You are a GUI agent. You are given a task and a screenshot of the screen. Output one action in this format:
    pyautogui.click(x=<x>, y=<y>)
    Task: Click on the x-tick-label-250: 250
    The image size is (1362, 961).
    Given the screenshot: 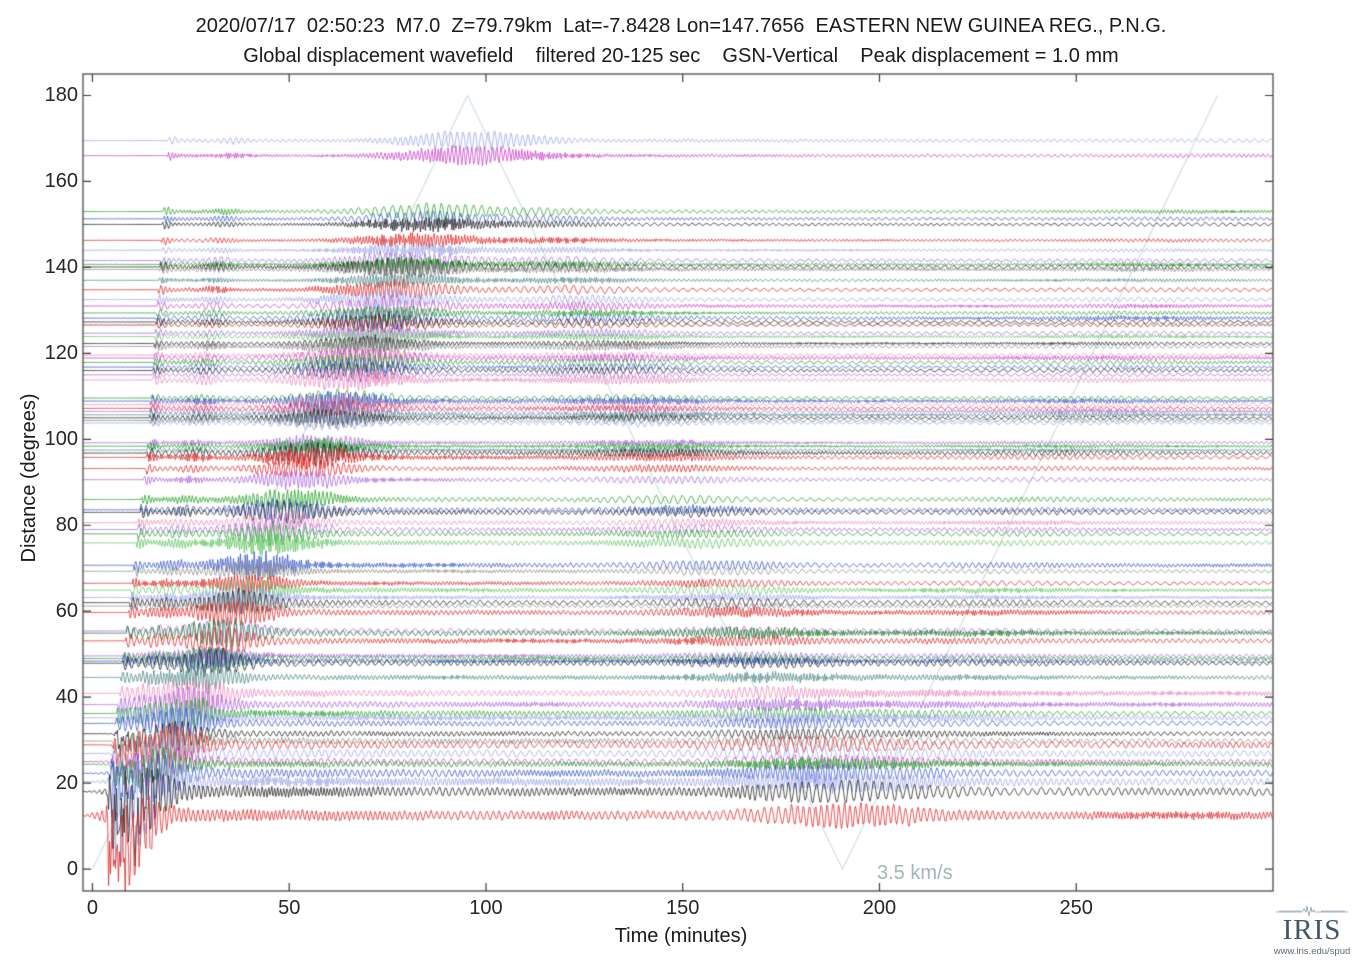 What is the action you would take?
    pyautogui.click(x=1076, y=908)
    